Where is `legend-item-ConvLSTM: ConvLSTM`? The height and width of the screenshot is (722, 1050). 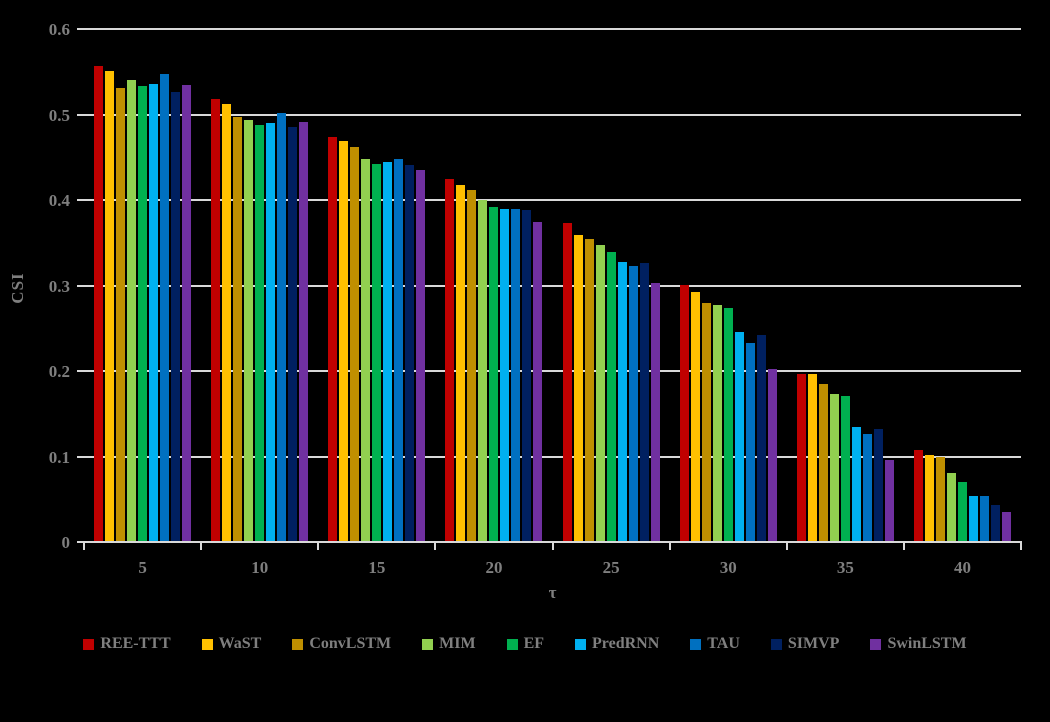
legend-item-ConvLSTM: ConvLSTM is located at coordinates (341, 644).